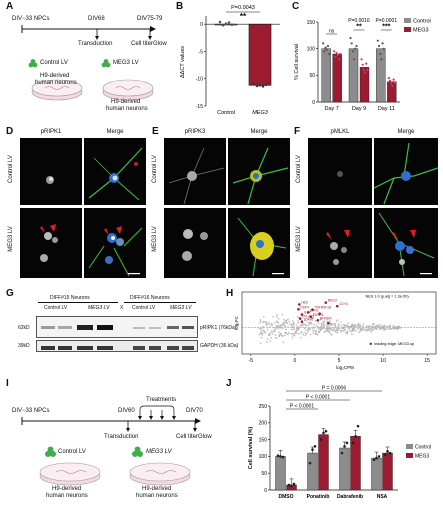 The image size is (443, 506). Describe the element at coordinates (126, 102) in the screenshot. I see `h9-line1-b: H9-derived` at that location.